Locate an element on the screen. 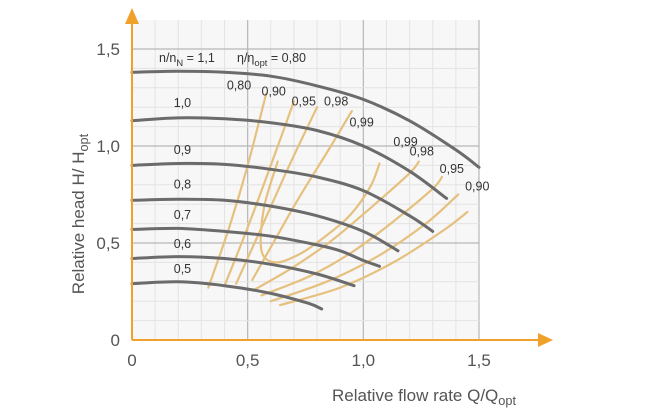  x-tick-label: 1,0 is located at coordinates (364, 360).